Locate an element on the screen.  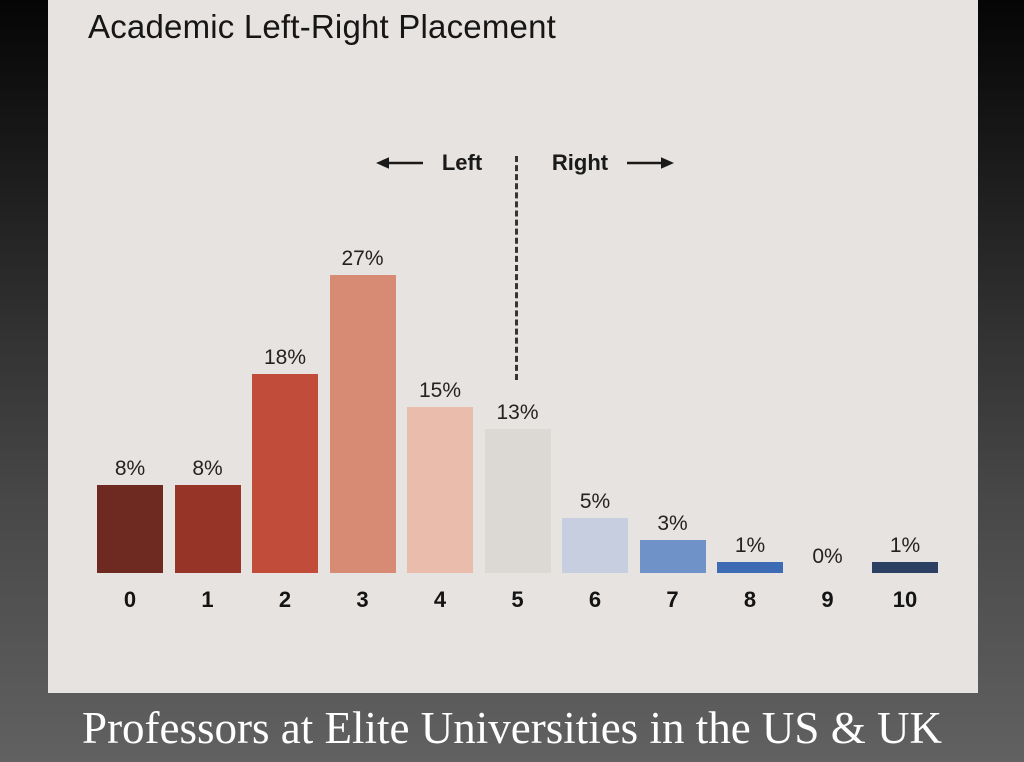
x-tick-label: 6 is located at coordinates (595, 599).